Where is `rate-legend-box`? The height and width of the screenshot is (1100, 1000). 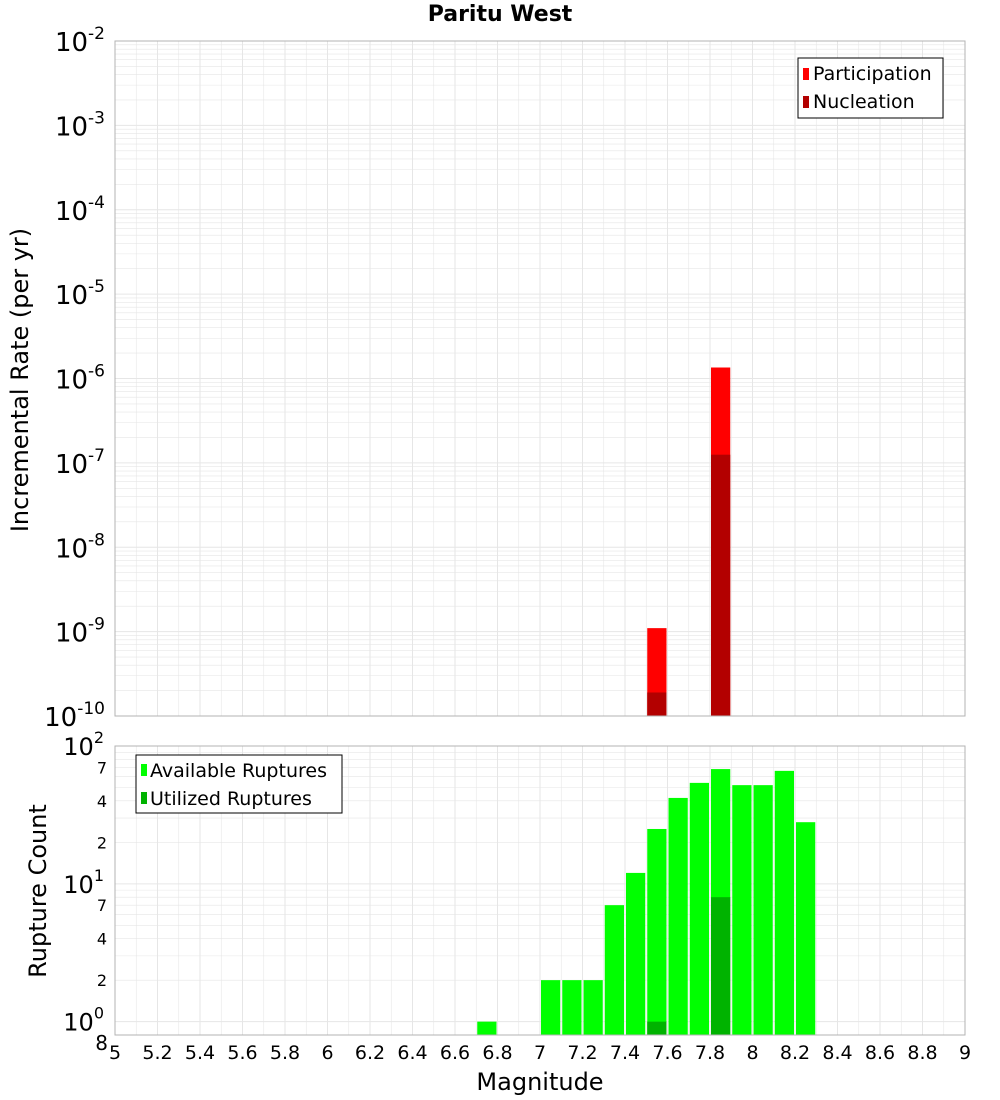
rate-legend-box is located at coordinates (870, 88).